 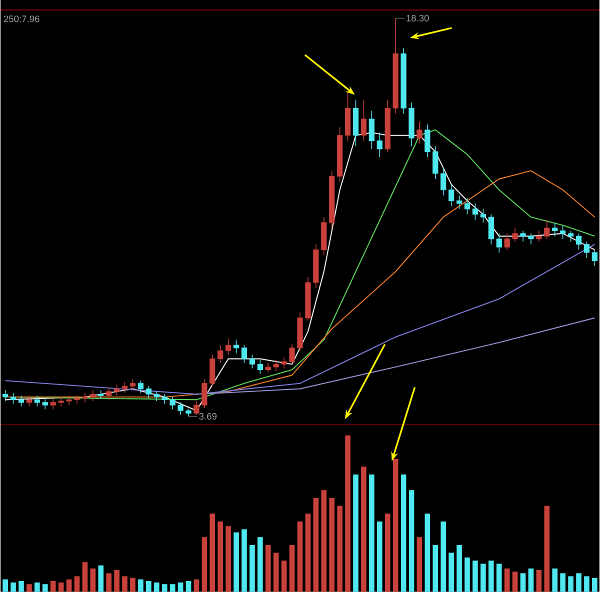 I want to click on annotation: 3.69, so click(x=208, y=416).